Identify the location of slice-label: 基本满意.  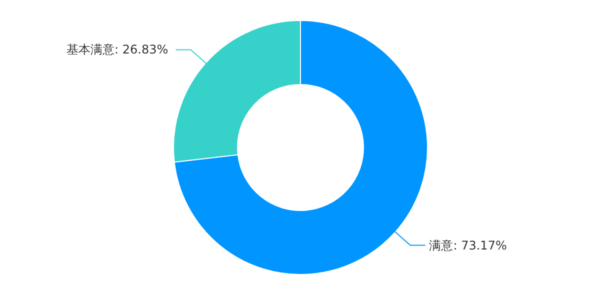
(90, 49).